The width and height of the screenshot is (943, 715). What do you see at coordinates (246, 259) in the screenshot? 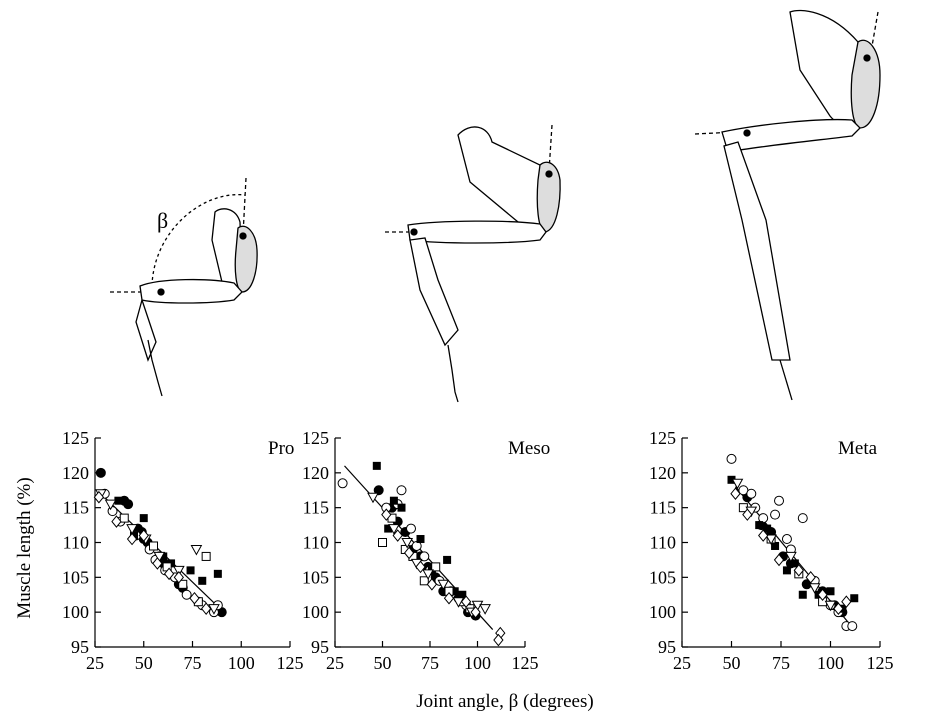
I see `pro-muscle` at bounding box center [246, 259].